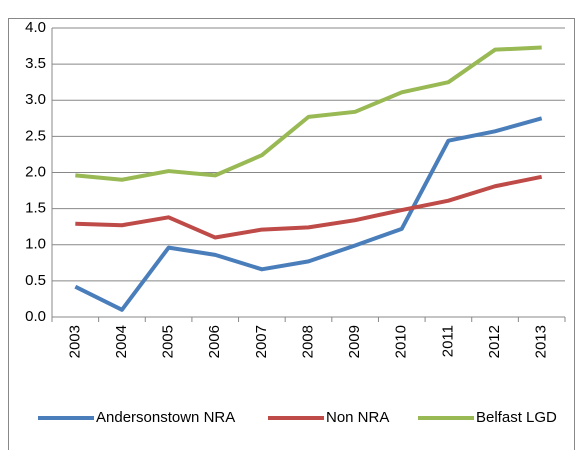 Image resolution: width=584 pixels, height=450 pixels. I want to click on x-tick-label: 2004, so click(121, 341).